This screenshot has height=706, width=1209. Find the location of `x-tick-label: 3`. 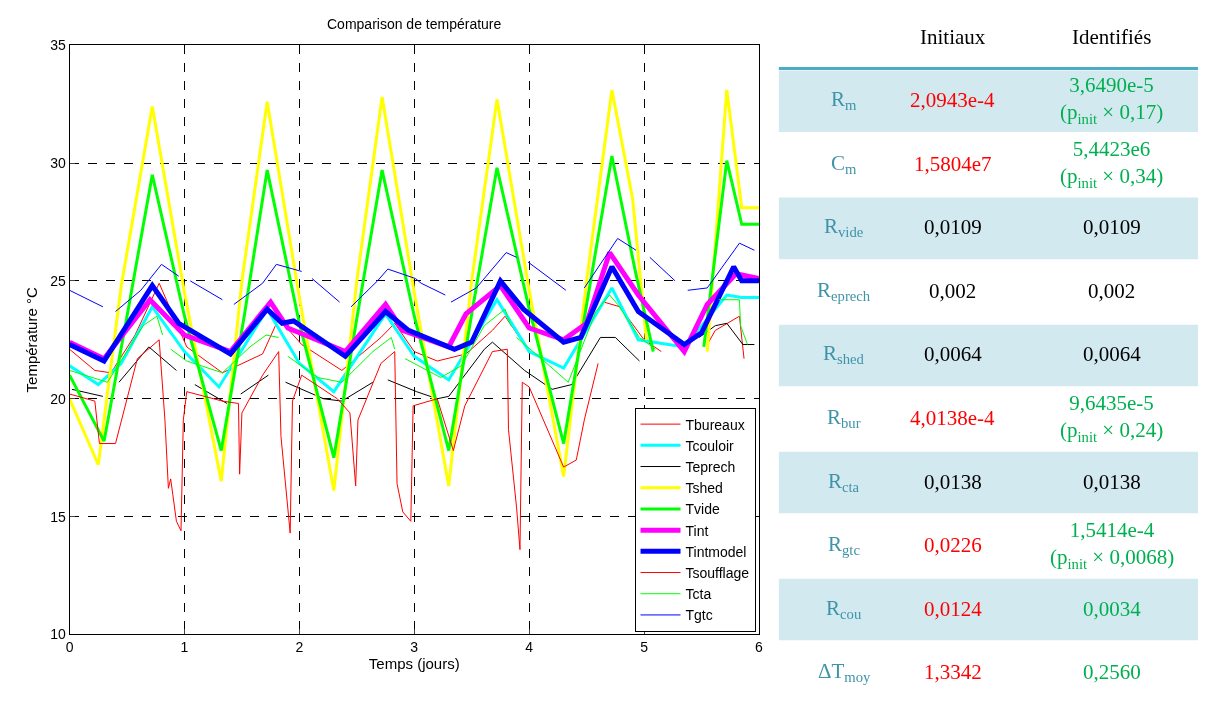

x-tick-label: 3 is located at coordinates (414, 647).